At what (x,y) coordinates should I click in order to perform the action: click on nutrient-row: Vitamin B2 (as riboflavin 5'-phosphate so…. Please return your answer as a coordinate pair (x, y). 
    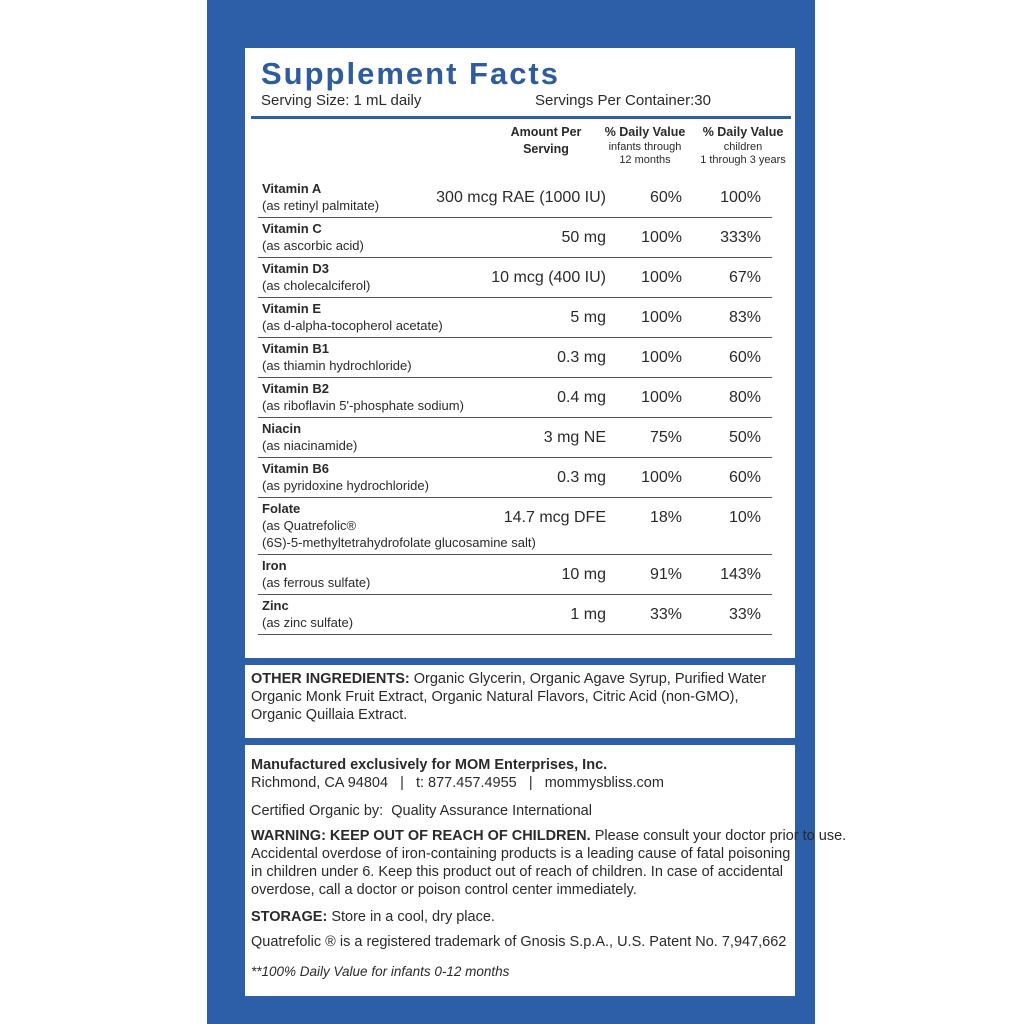
    Looking at the image, I should click on (515, 398).